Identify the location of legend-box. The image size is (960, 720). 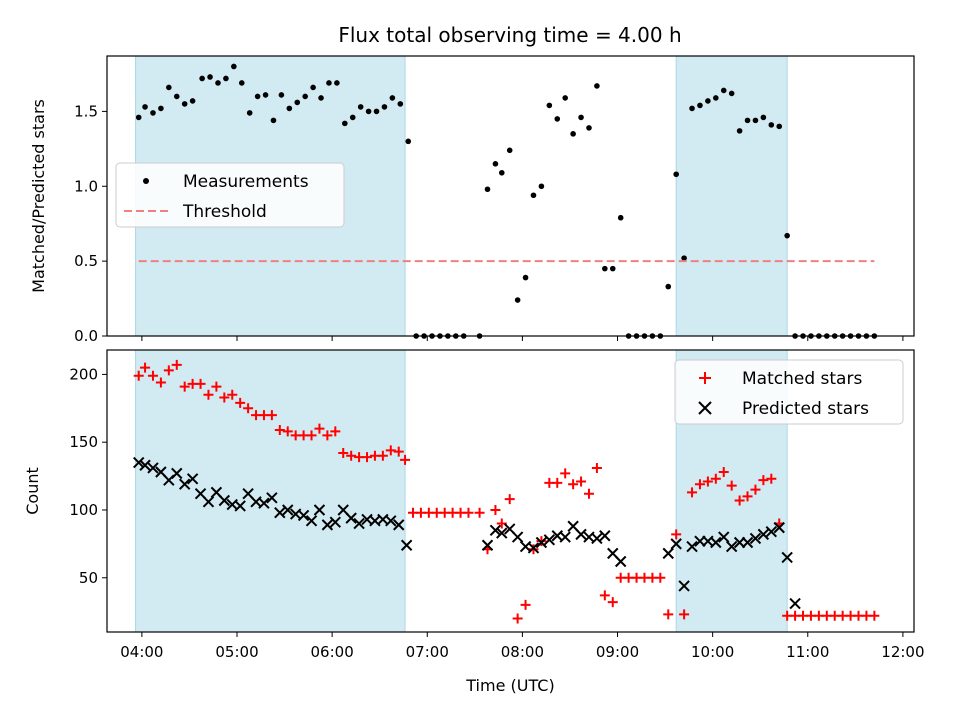
(230, 195).